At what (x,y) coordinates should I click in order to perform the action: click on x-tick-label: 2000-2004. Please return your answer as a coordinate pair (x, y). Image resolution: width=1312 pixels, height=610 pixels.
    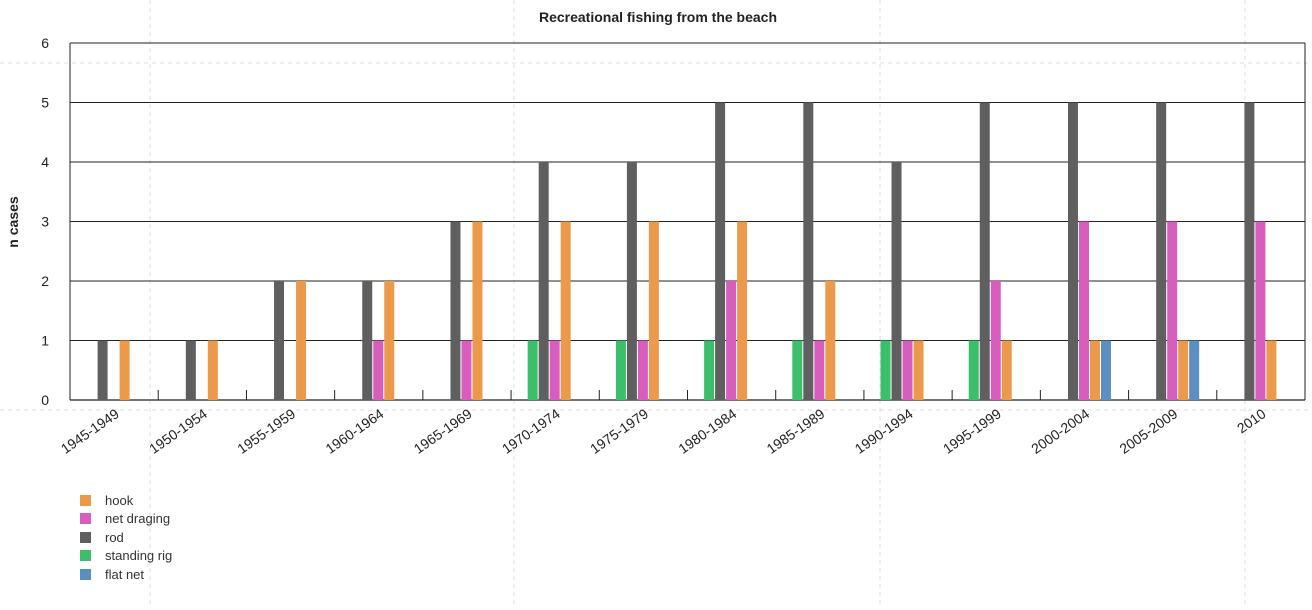
    Looking at the image, I should click on (1060, 431).